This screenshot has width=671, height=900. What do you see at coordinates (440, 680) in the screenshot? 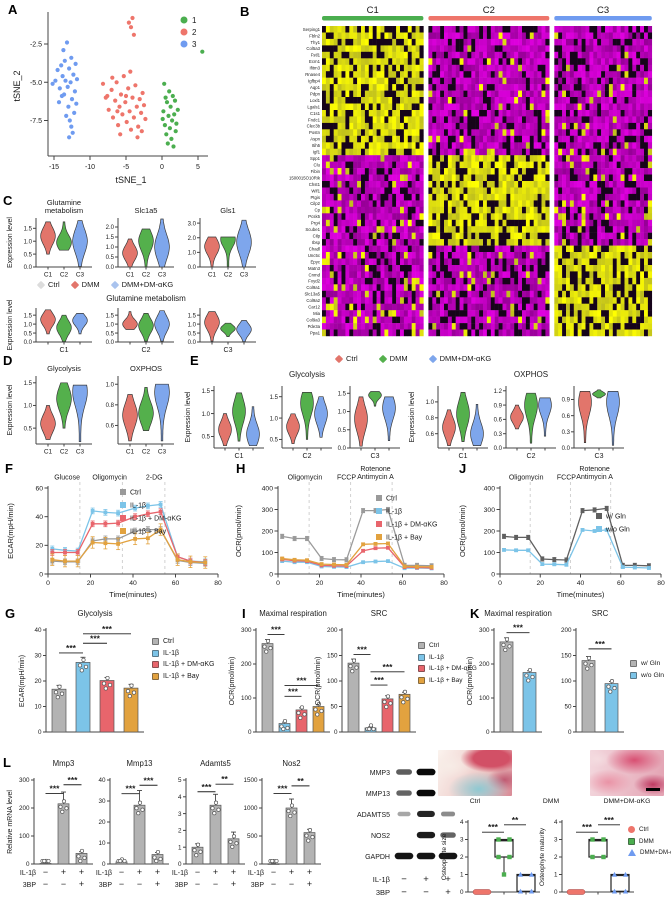
I see `legend-item-IL-1β + Bay: IL-1β + Bay` at bounding box center [440, 680].